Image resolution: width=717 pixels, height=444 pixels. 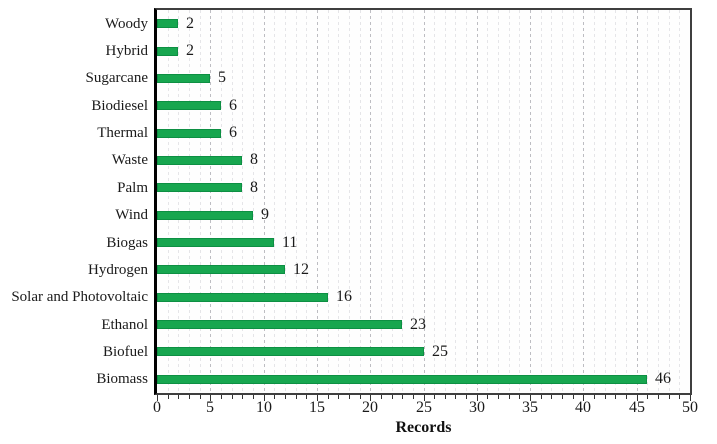 I want to click on value-label: 8, so click(x=254, y=187).